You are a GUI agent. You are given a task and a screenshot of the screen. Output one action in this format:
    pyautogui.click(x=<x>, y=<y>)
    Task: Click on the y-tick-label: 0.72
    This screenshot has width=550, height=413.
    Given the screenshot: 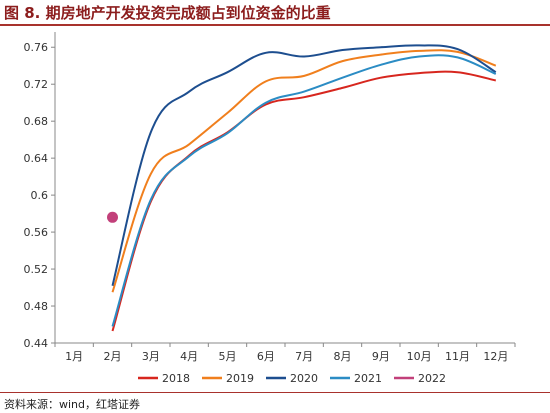 What is the action you would take?
    pyautogui.click(x=36, y=84)
    